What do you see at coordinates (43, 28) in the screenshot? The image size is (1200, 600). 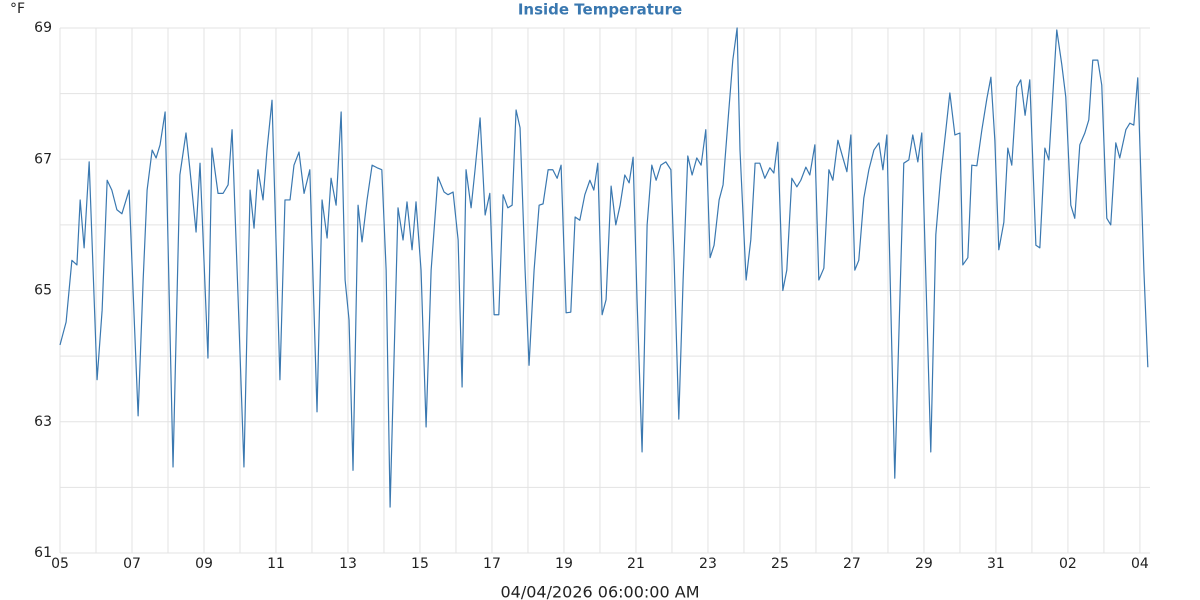 I see `y-tick-label: 69` at bounding box center [43, 28].